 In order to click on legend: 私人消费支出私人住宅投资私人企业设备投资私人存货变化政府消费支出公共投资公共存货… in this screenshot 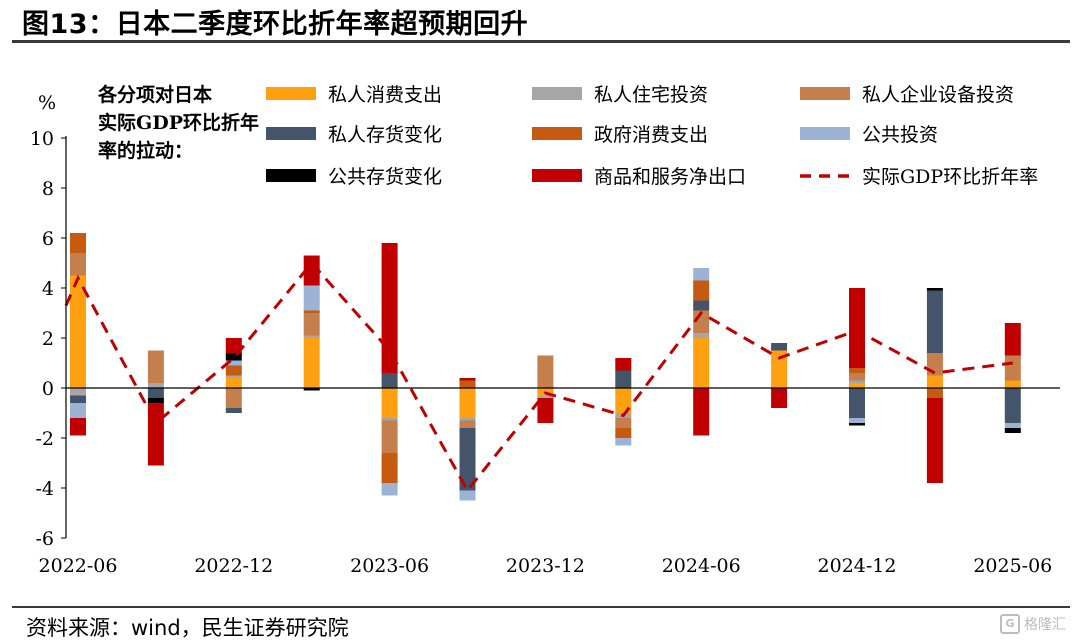, I will do `click(652, 136)`.